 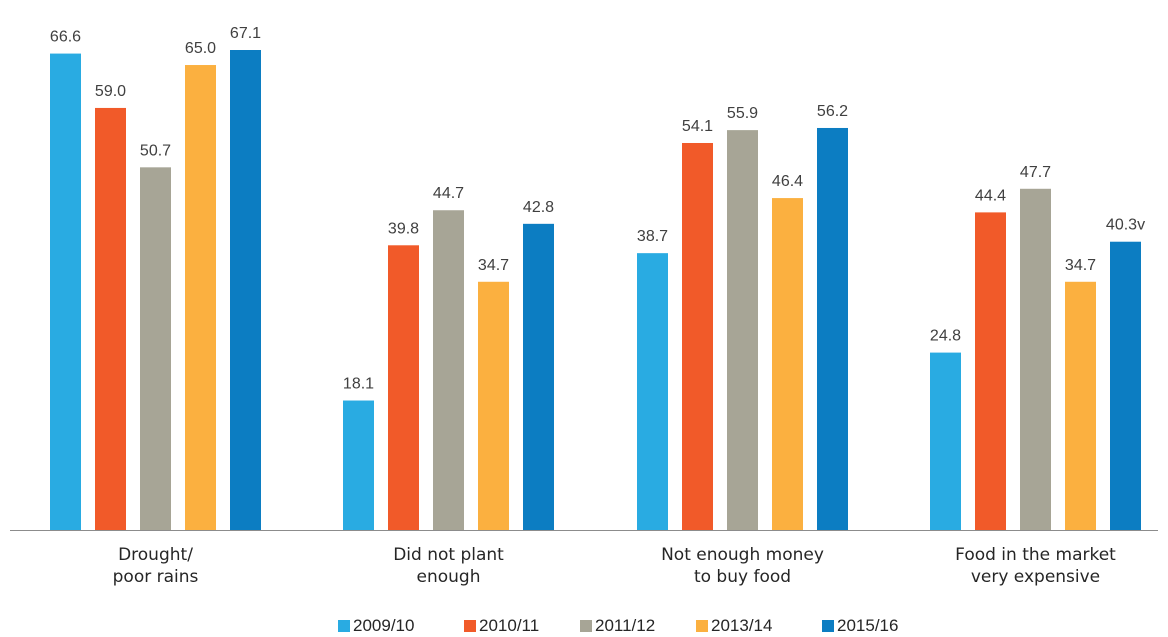 I want to click on data-label: 66.6, so click(x=65, y=37).